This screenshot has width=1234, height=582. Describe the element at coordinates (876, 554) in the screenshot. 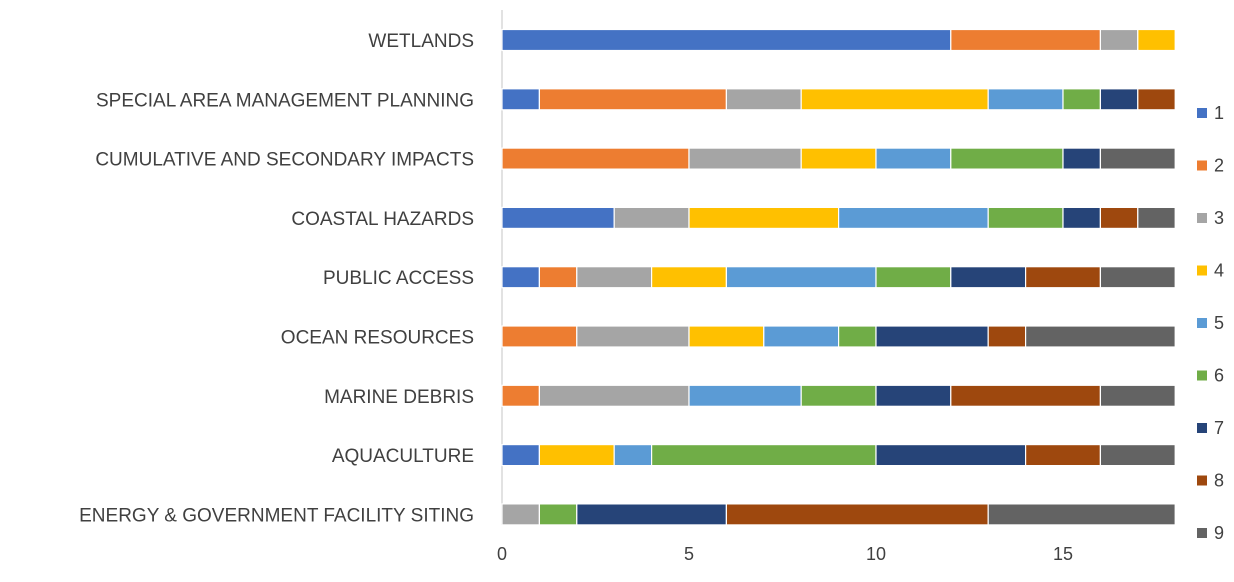

I see `x-tick-label: 10` at that location.